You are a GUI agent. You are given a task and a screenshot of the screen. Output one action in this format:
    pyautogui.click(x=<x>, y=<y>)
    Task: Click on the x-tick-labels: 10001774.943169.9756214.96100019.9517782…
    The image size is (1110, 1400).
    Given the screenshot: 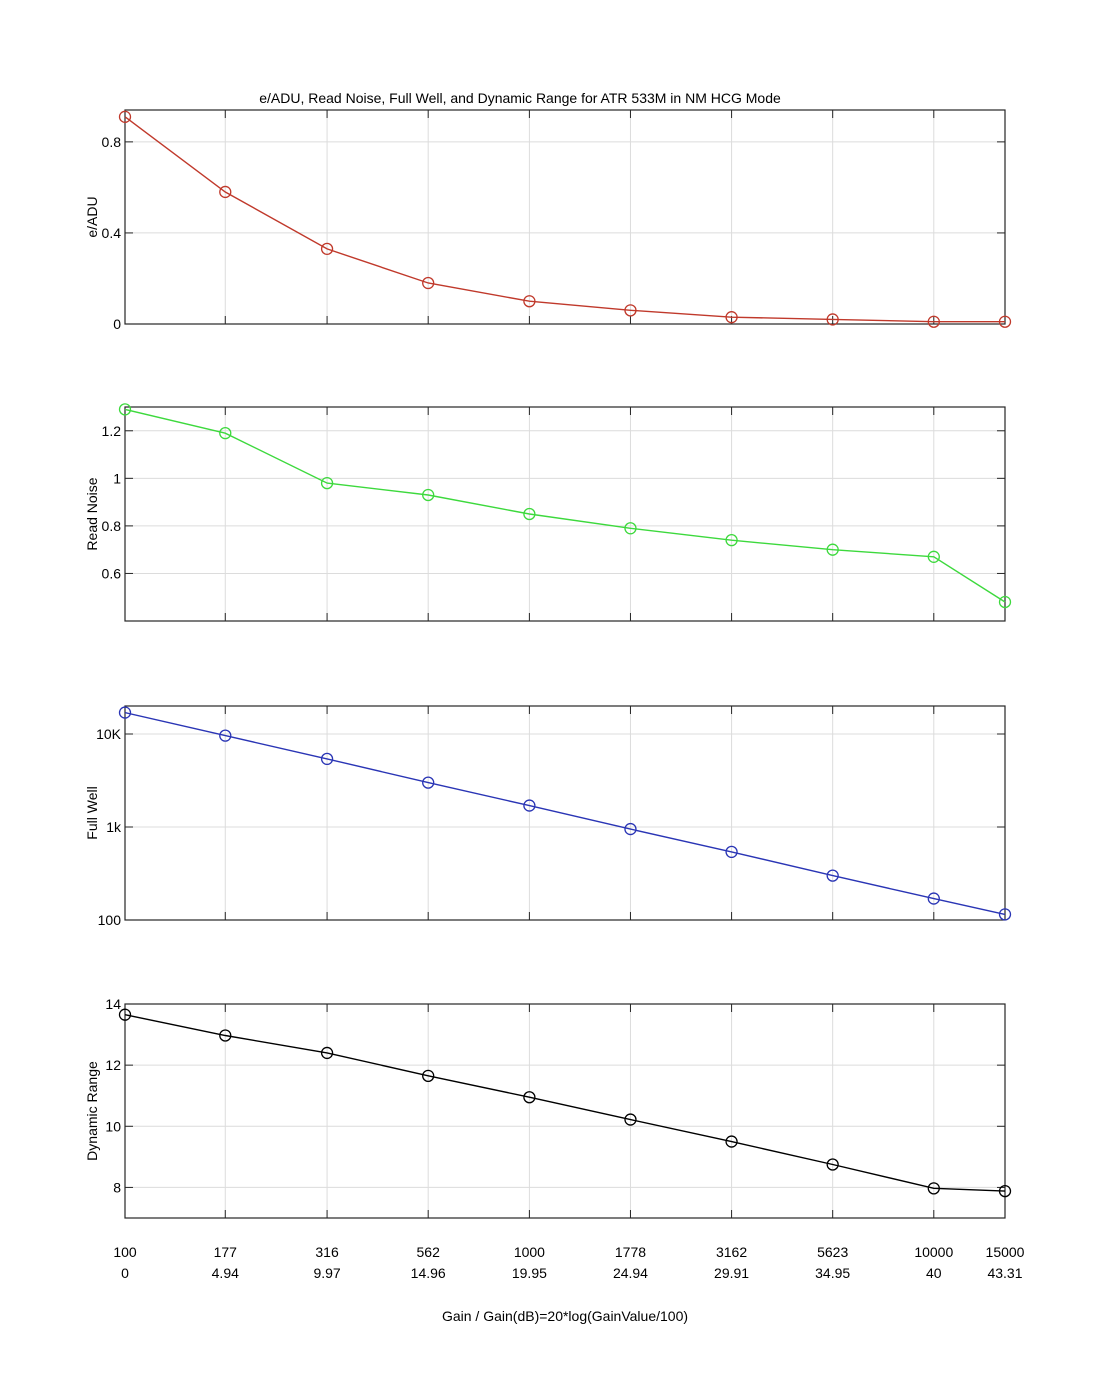 What is the action you would take?
    pyautogui.click(x=568, y=1262)
    